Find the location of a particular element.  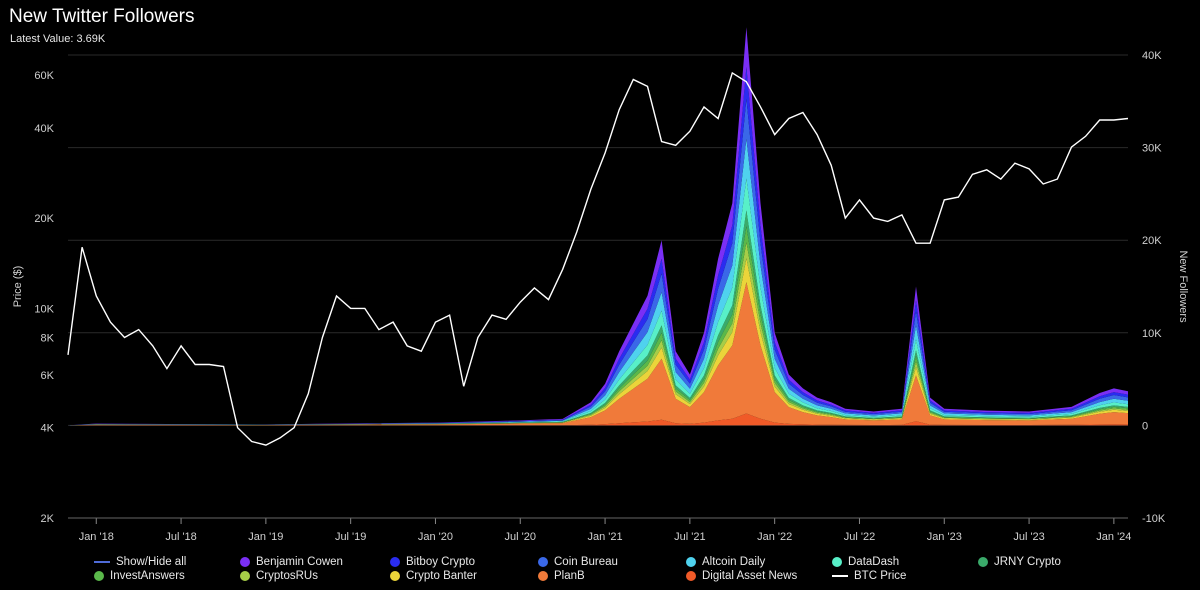

left-tick-label: 10K is located at coordinates (44, 309).